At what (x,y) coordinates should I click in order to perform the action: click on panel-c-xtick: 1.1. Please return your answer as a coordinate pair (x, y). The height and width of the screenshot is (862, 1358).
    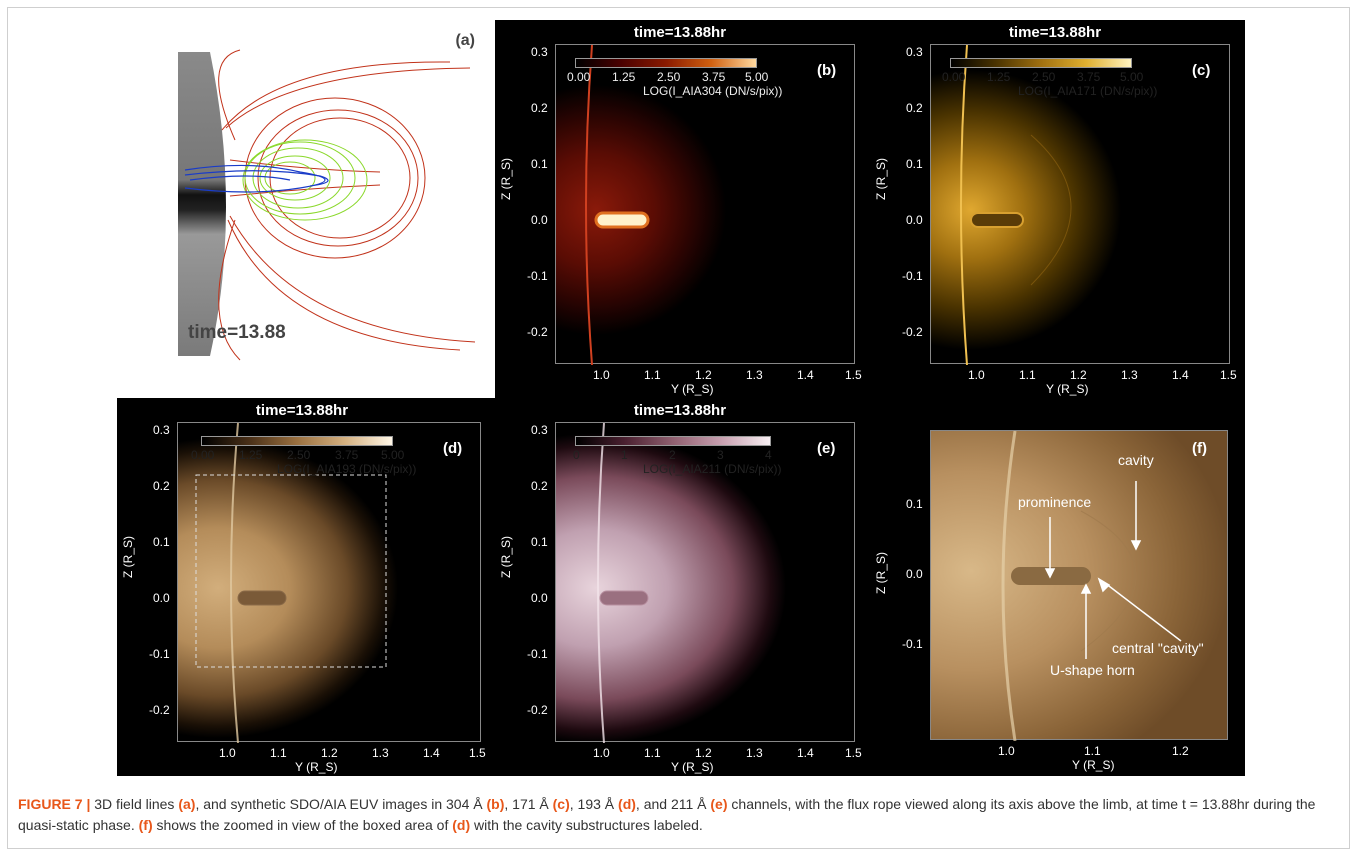
    Looking at the image, I should click on (1027, 375).